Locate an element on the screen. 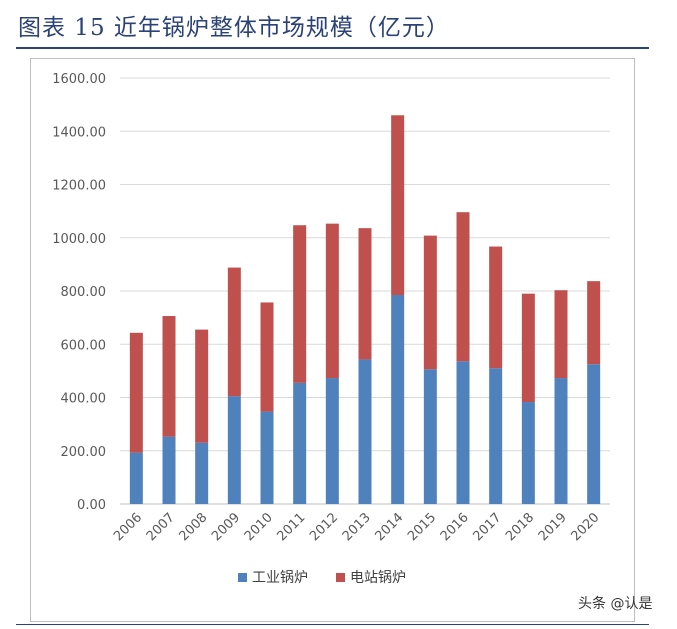  legend: 工业锅炉 电站锅炉 is located at coordinates (322, 578).